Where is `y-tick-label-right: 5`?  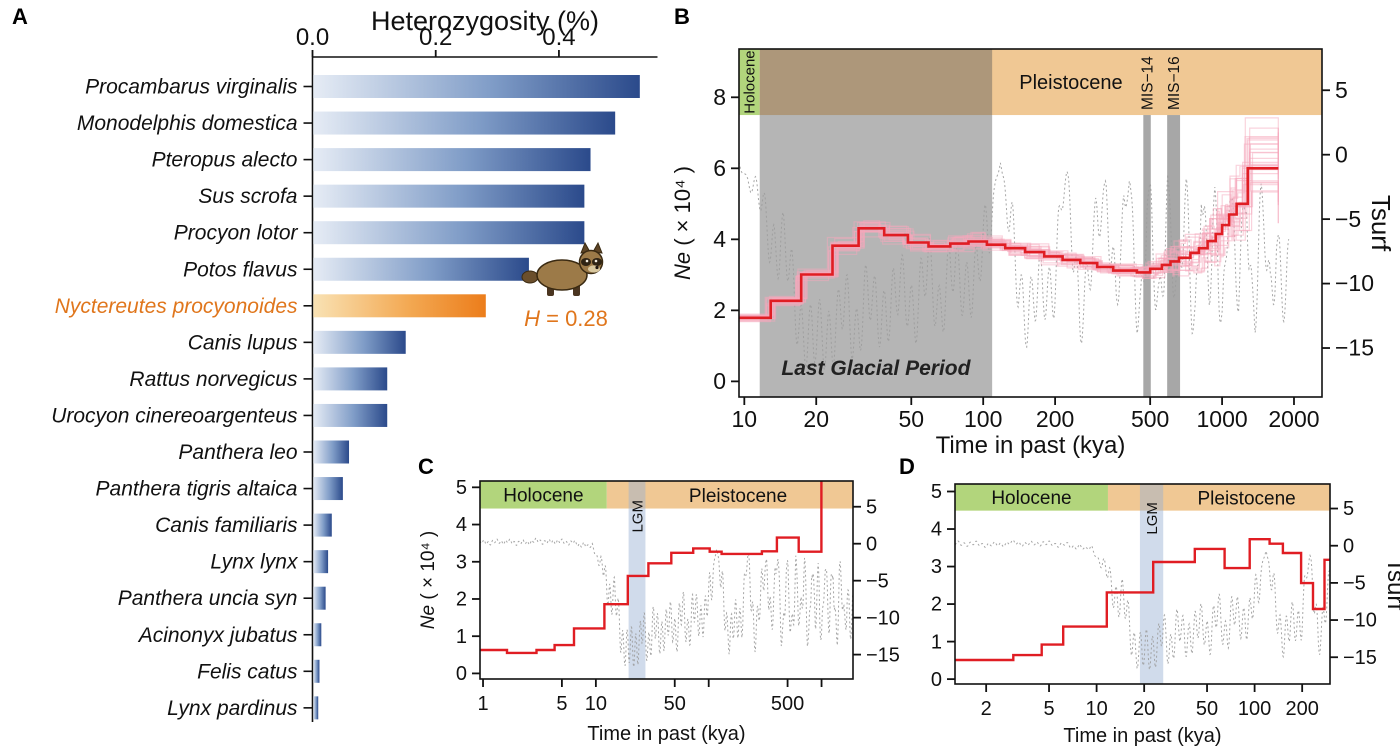 y-tick-label-right: 5 is located at coordinates (1348, 509).